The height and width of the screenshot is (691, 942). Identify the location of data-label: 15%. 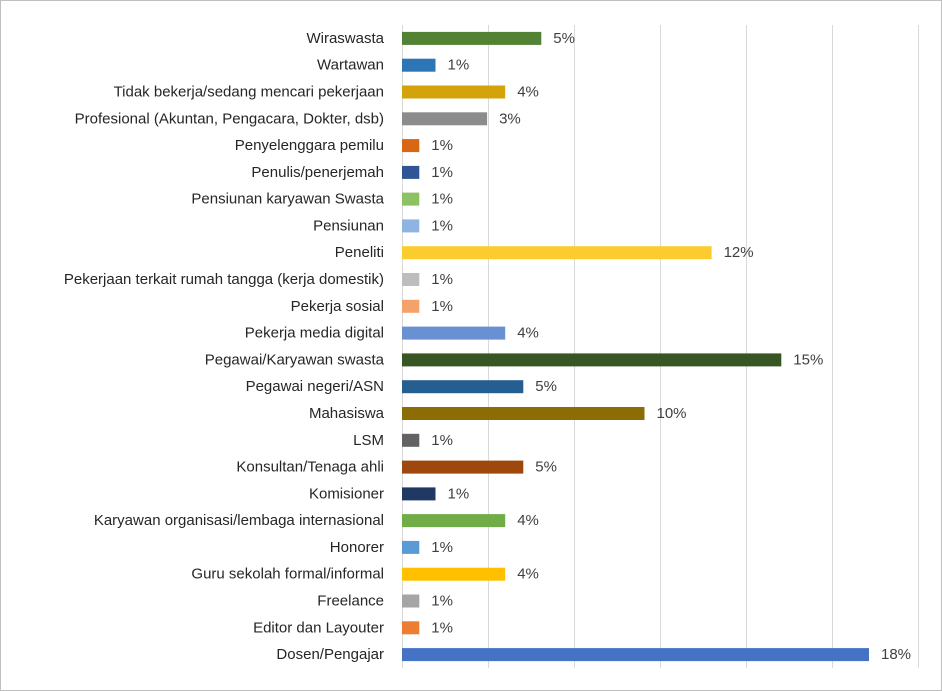
(808, 359).